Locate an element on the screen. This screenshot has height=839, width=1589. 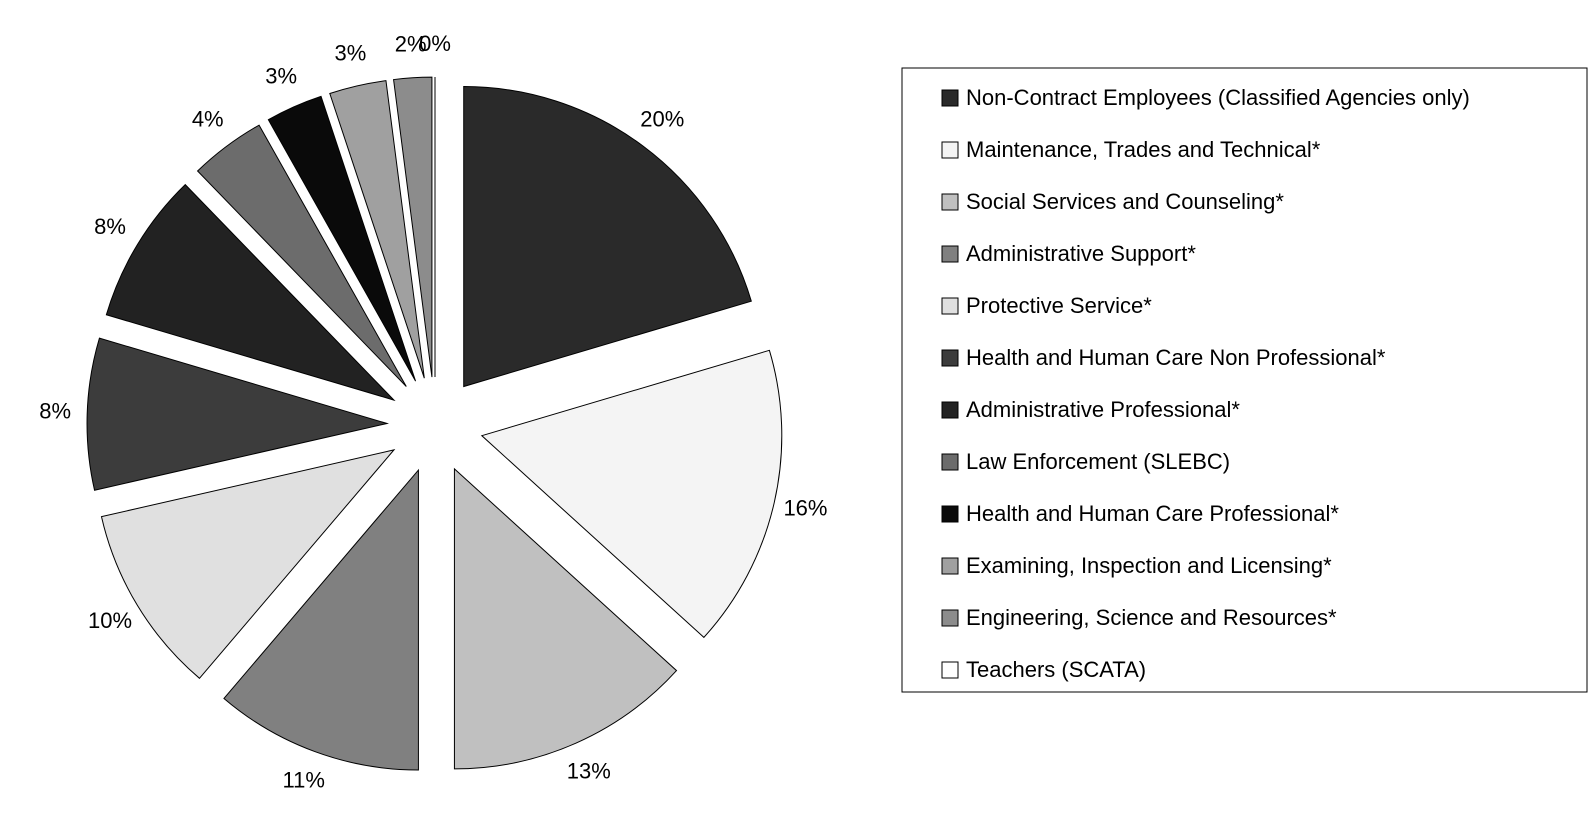
legend-label: Examining, Inspection and Licensing* is located at coordinates (1149, 565).